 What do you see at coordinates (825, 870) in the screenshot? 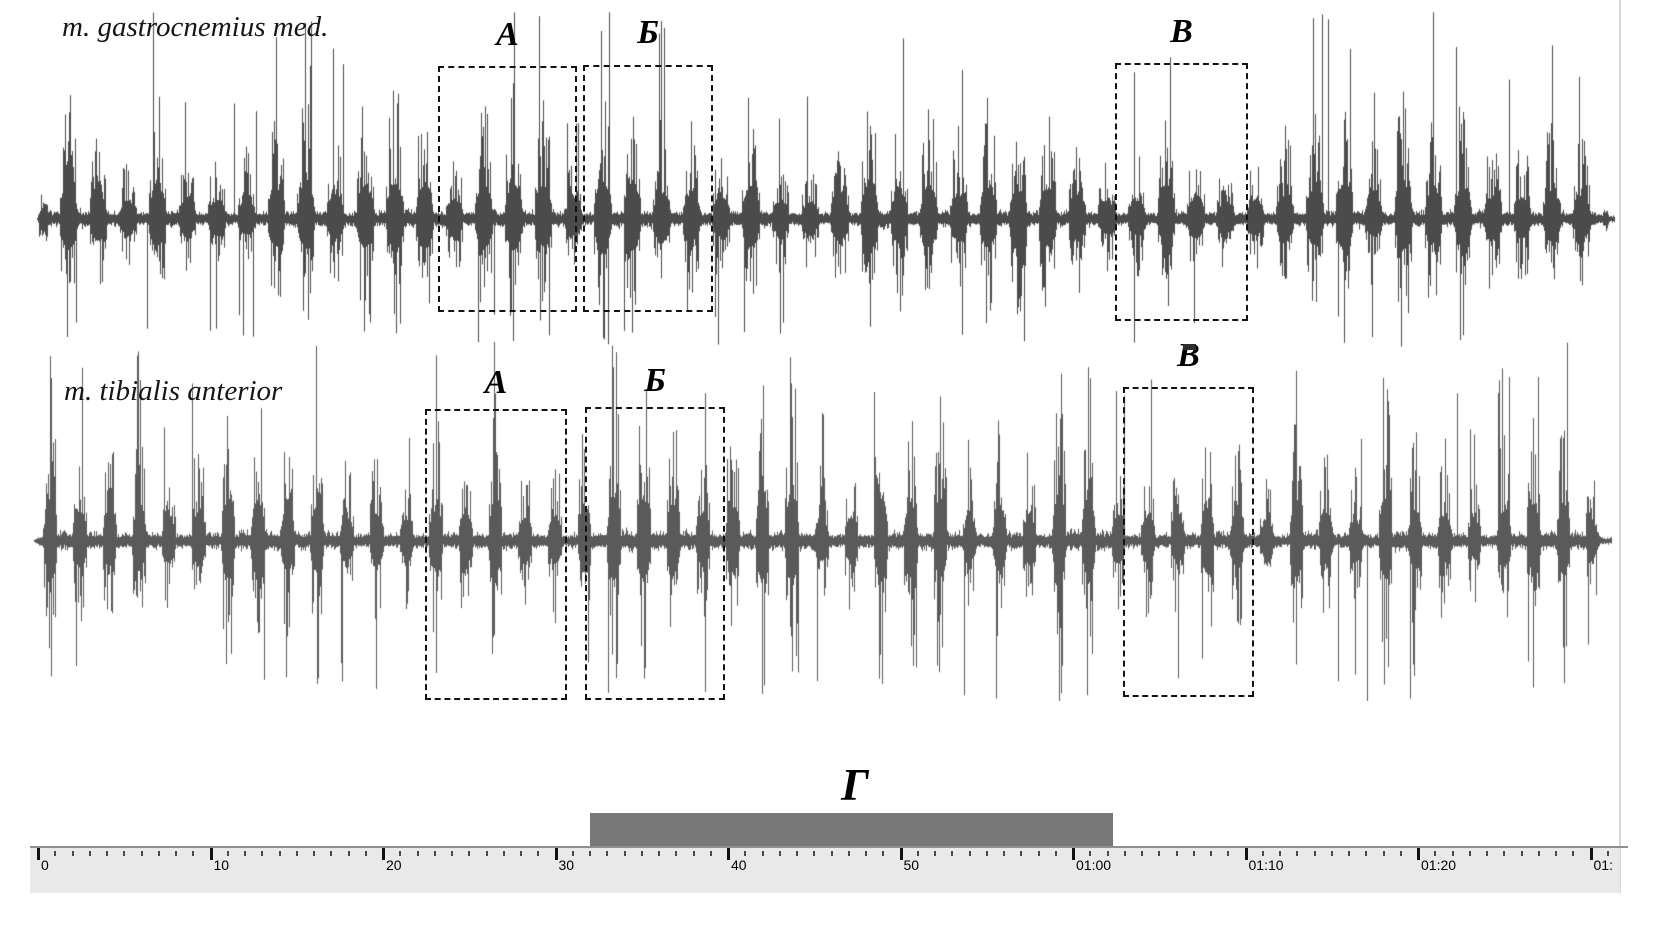
I see `timeline-ruler` at bounding box center [825, 870].